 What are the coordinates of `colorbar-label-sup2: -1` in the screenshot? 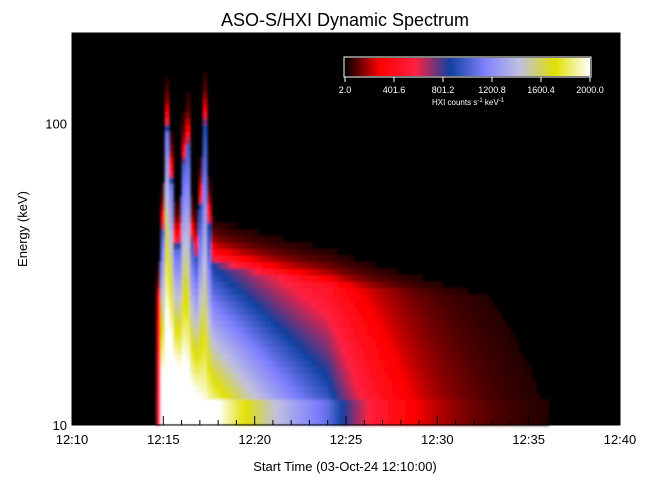 It's located at (502, 101).